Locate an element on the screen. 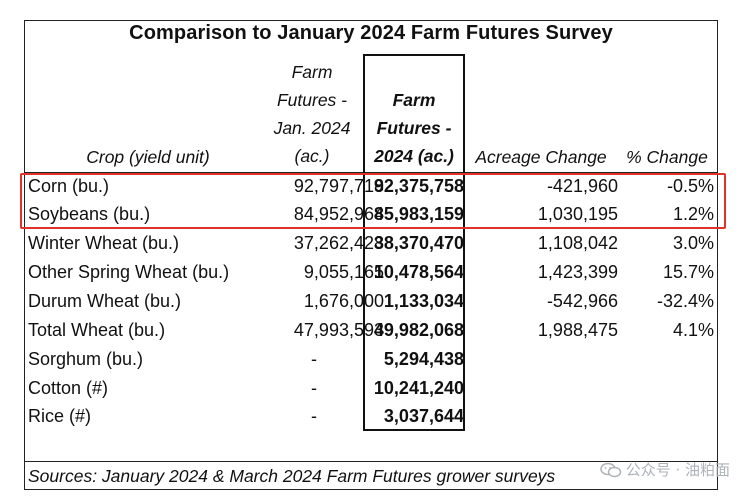  mar-cell: 10,241,240 is located at coordinates (418, 388).